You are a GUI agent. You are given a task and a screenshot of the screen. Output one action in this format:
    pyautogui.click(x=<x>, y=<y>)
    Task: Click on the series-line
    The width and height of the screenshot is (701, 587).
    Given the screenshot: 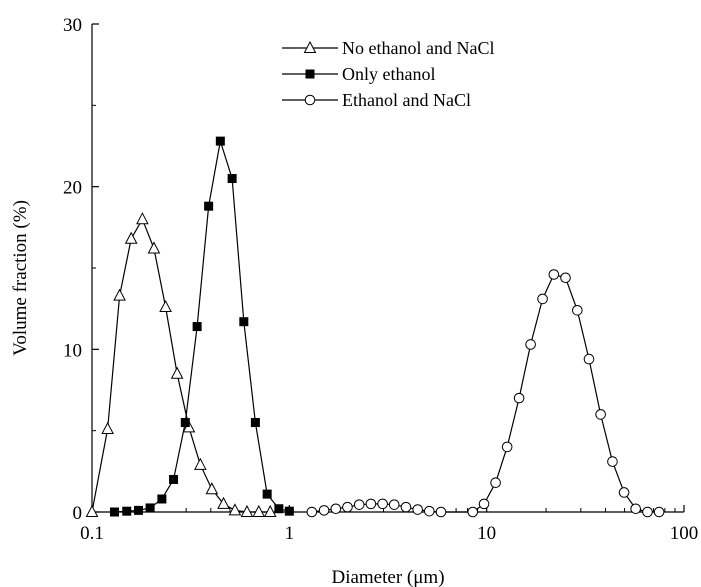 What is the action you would take?
    pyautogui.click(x=181, y=365)
    